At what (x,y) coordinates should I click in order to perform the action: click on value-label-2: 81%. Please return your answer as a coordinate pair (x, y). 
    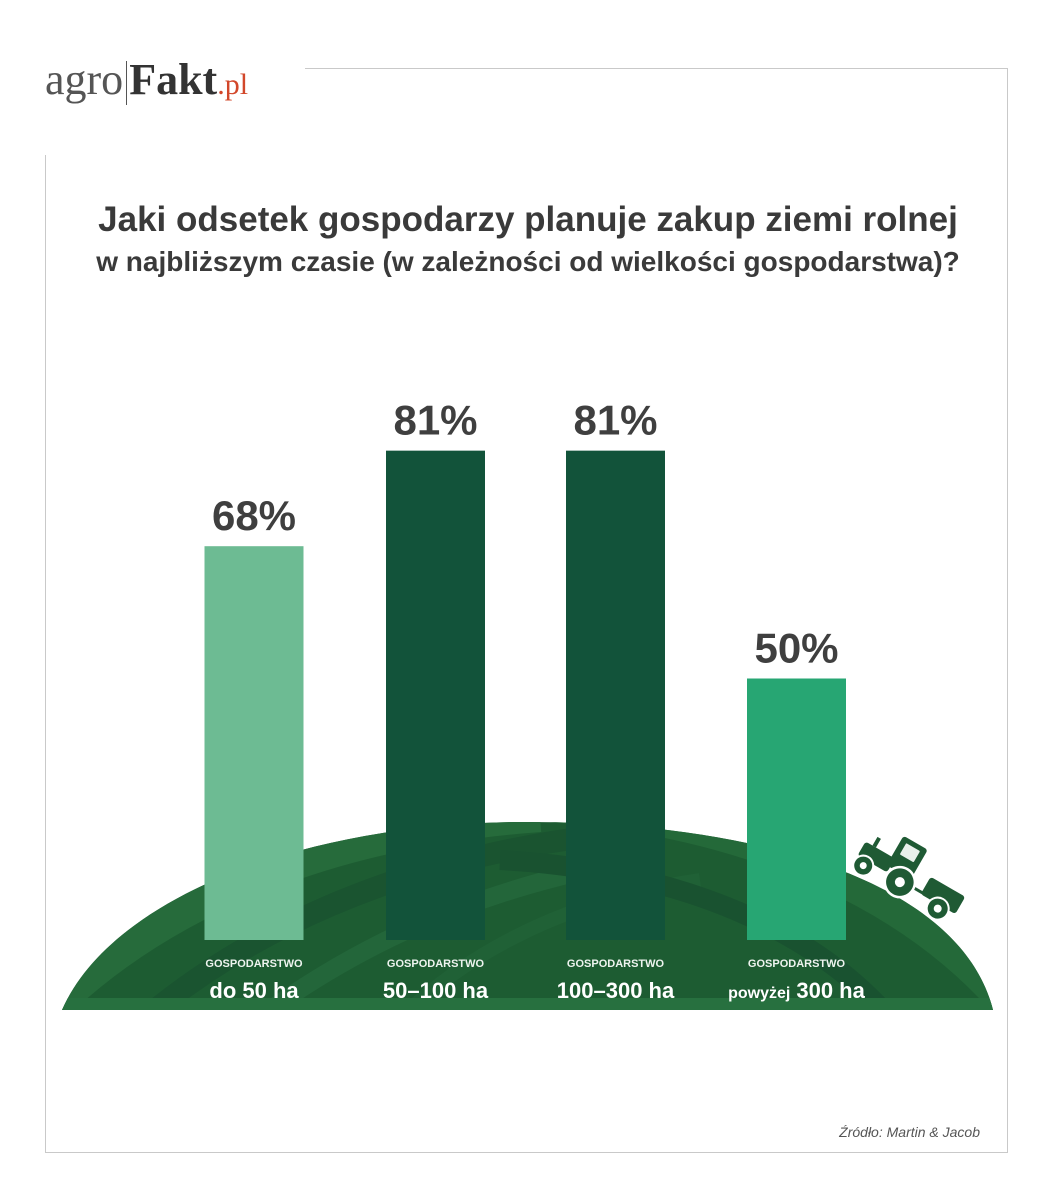
    Looking at the image, I should click on (435, 420).